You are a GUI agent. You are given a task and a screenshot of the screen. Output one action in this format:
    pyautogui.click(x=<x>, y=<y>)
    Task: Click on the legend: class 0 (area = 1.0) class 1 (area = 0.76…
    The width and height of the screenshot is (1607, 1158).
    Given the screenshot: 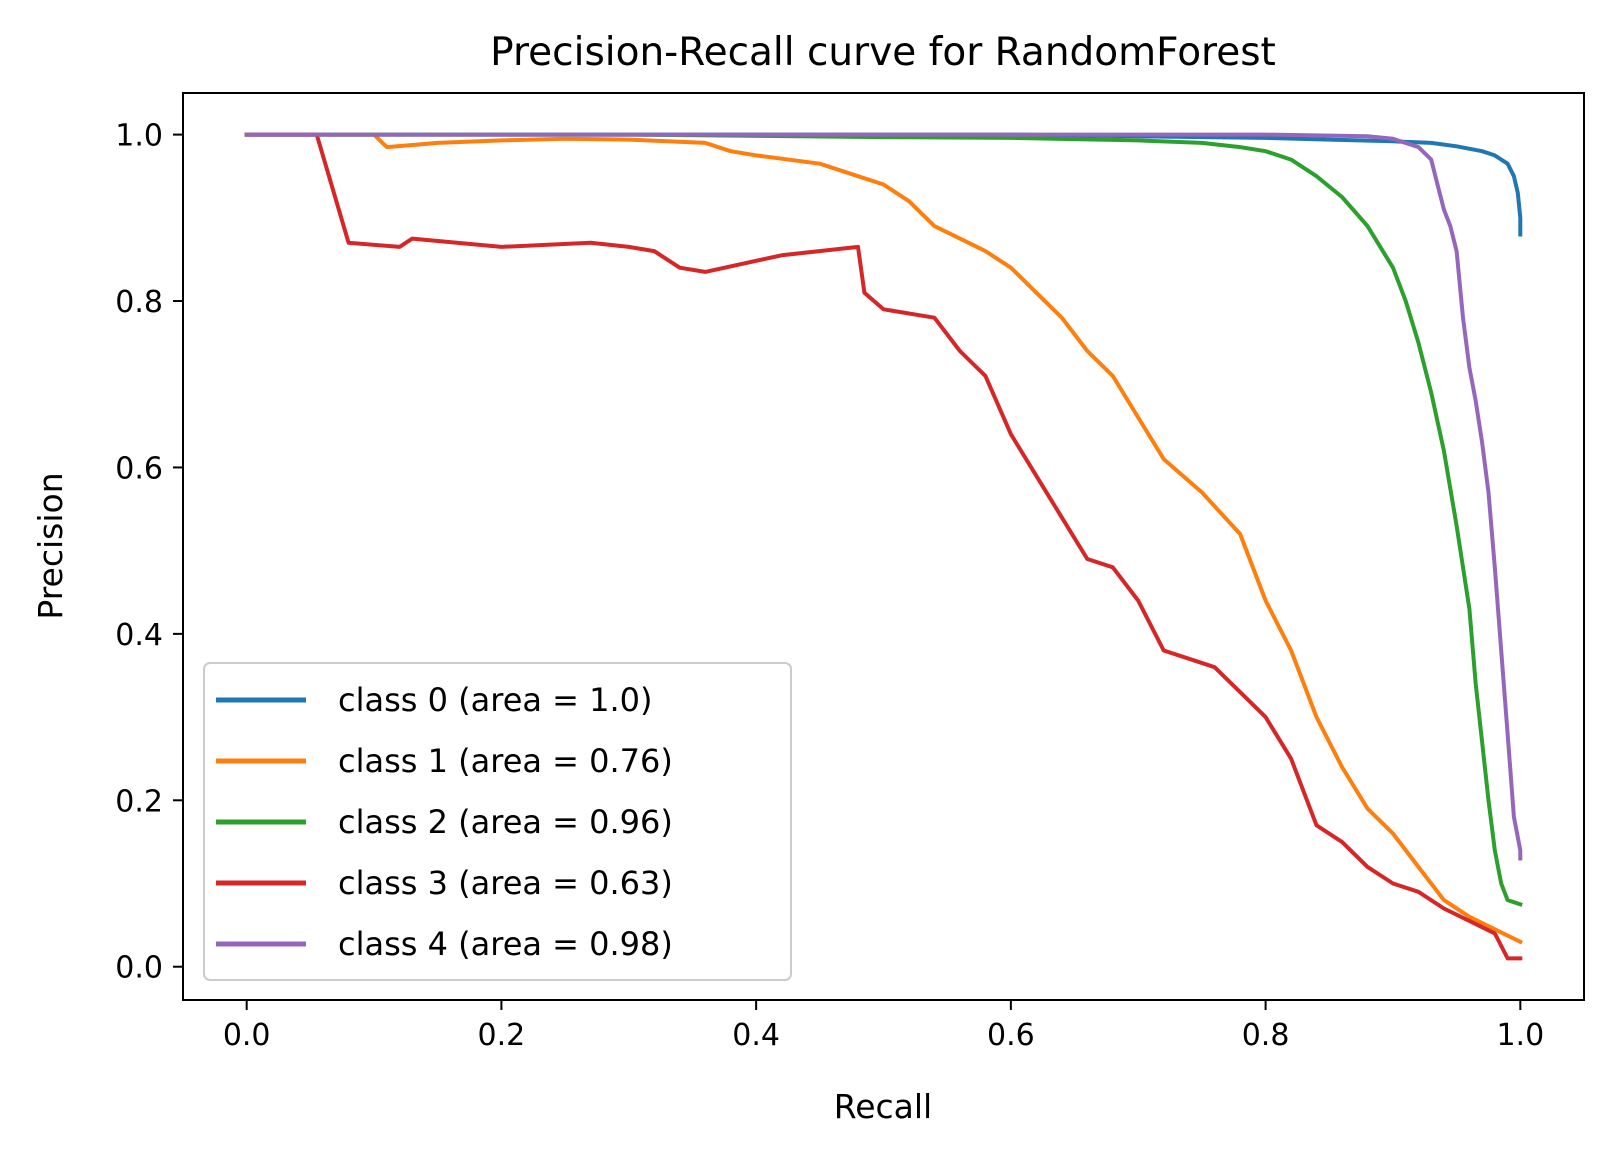 What is the action you would take?
    pyautogui.click(x=497, y=821)
    